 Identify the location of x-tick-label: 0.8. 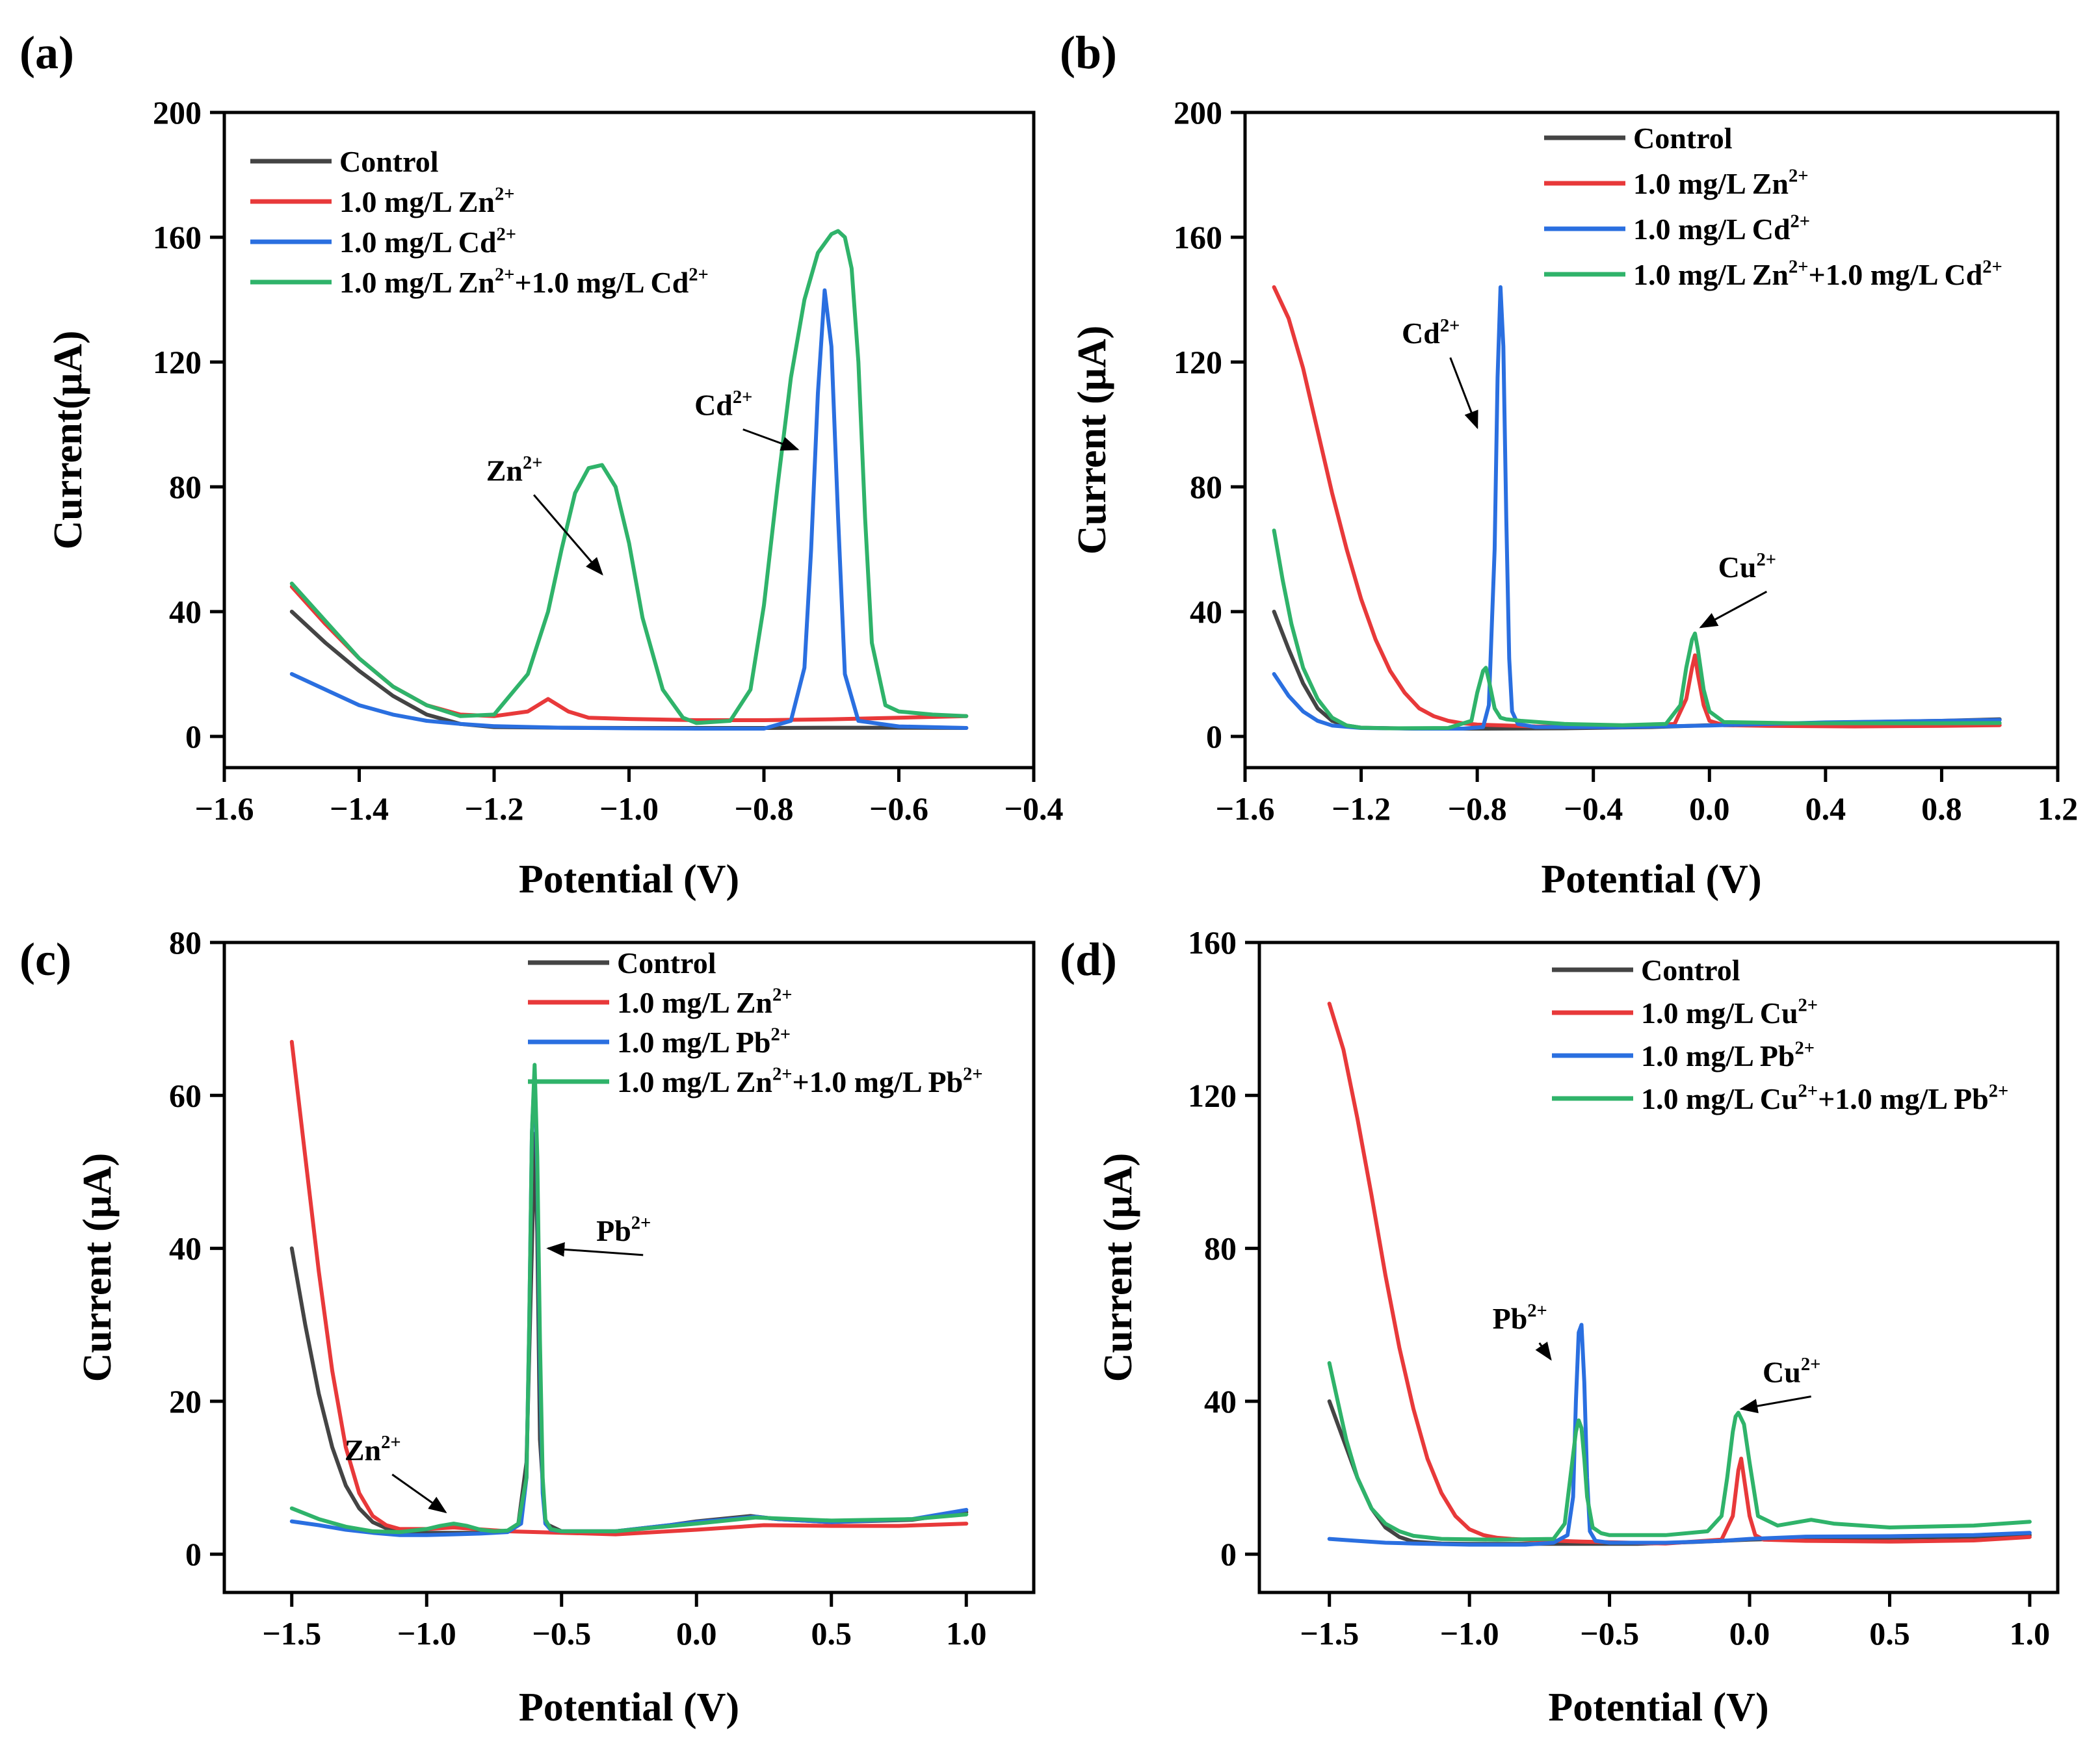
(1941, 808).